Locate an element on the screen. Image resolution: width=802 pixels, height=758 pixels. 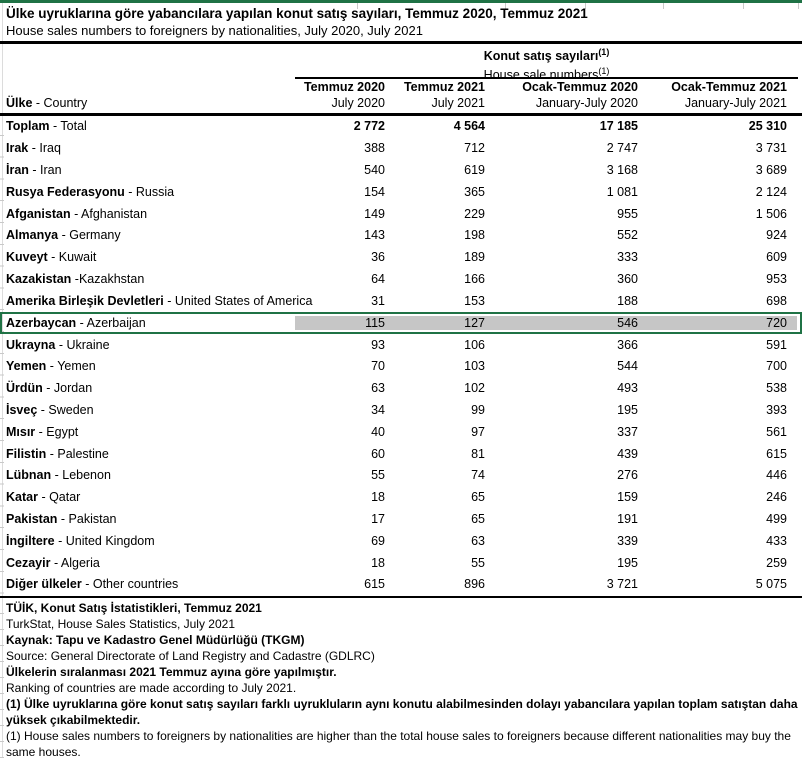
value-july-2020: 2 772 is located at coordinates (369, 126).